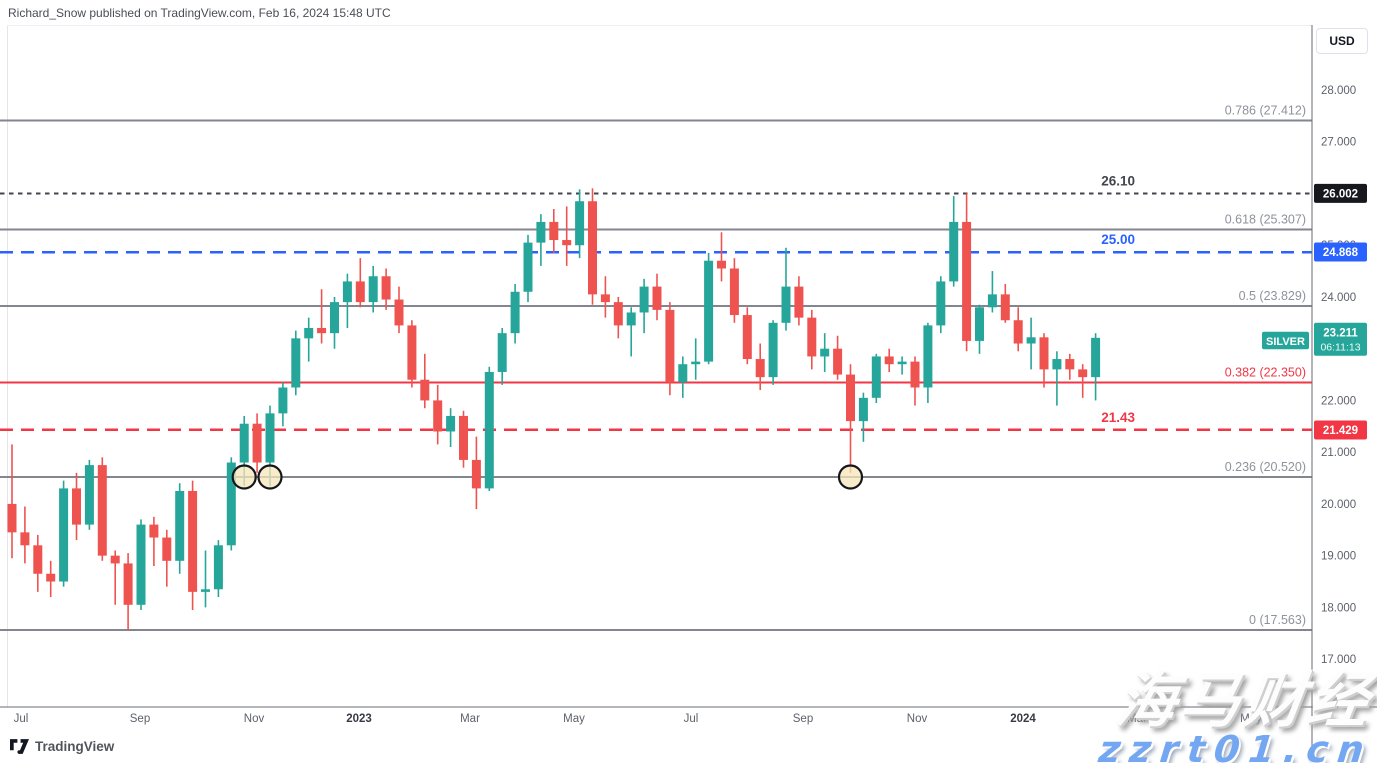  Describe the element at coordinates (1338, 557) in the screenshot. I see `price-tick-19.000: 19.000` at that location.